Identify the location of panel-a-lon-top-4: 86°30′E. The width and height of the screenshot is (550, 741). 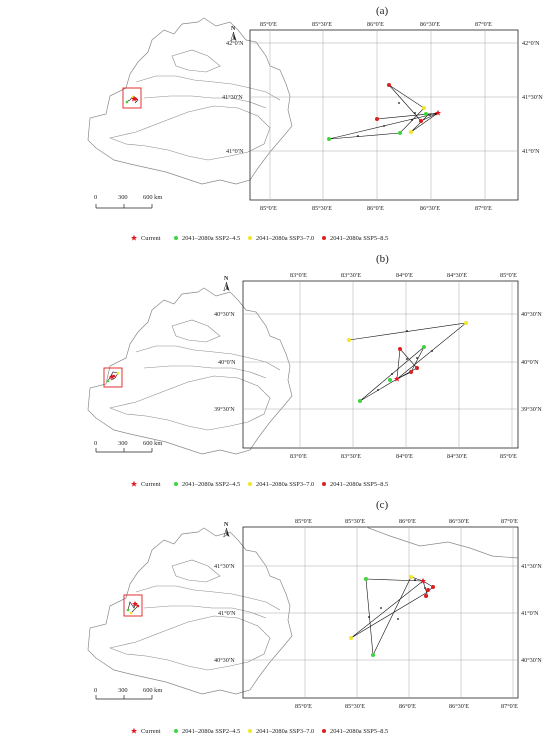
(430, 24).